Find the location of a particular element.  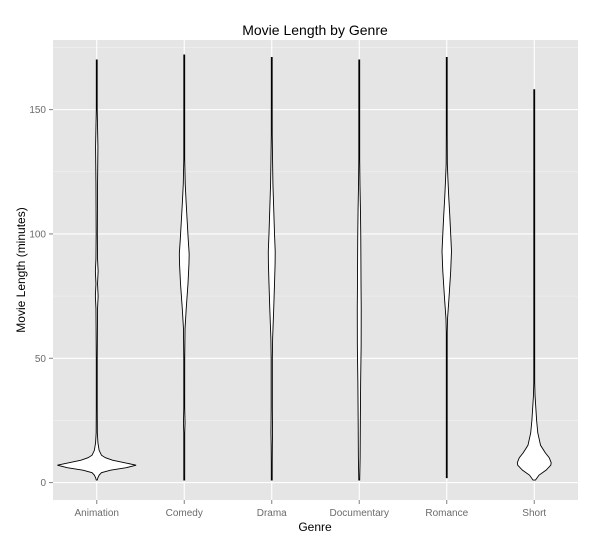

x-tick-label-documentary: Documentary is located at coordinates (359, 513).